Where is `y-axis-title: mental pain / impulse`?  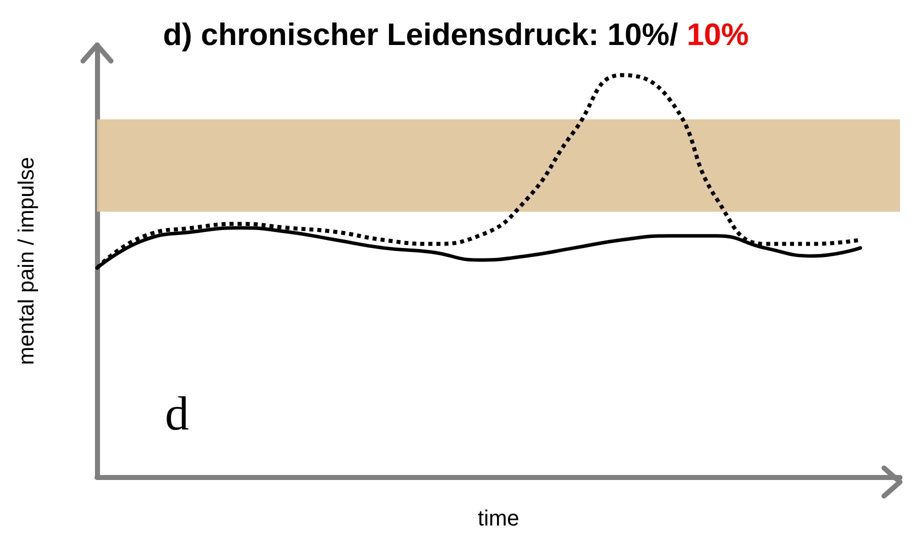 y-axis-title: mental pain / impulse is located at coordinates (26, 261).